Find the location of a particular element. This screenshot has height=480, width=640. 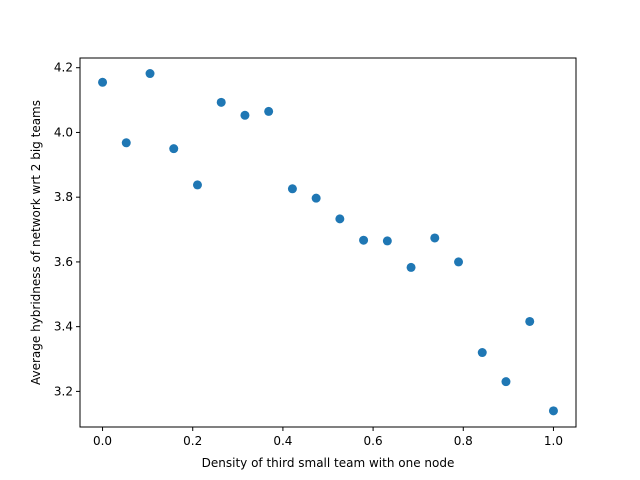

y-axis: 3.2 3.4 3.6 3.8 4.0 4.2 is located at coordinates (67, 229).